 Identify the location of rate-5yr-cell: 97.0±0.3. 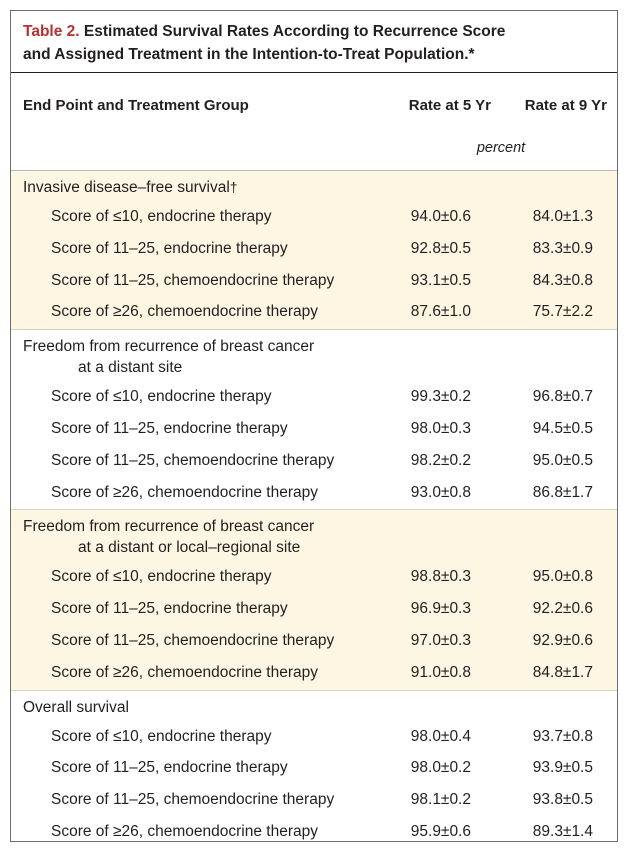
(440, 640).